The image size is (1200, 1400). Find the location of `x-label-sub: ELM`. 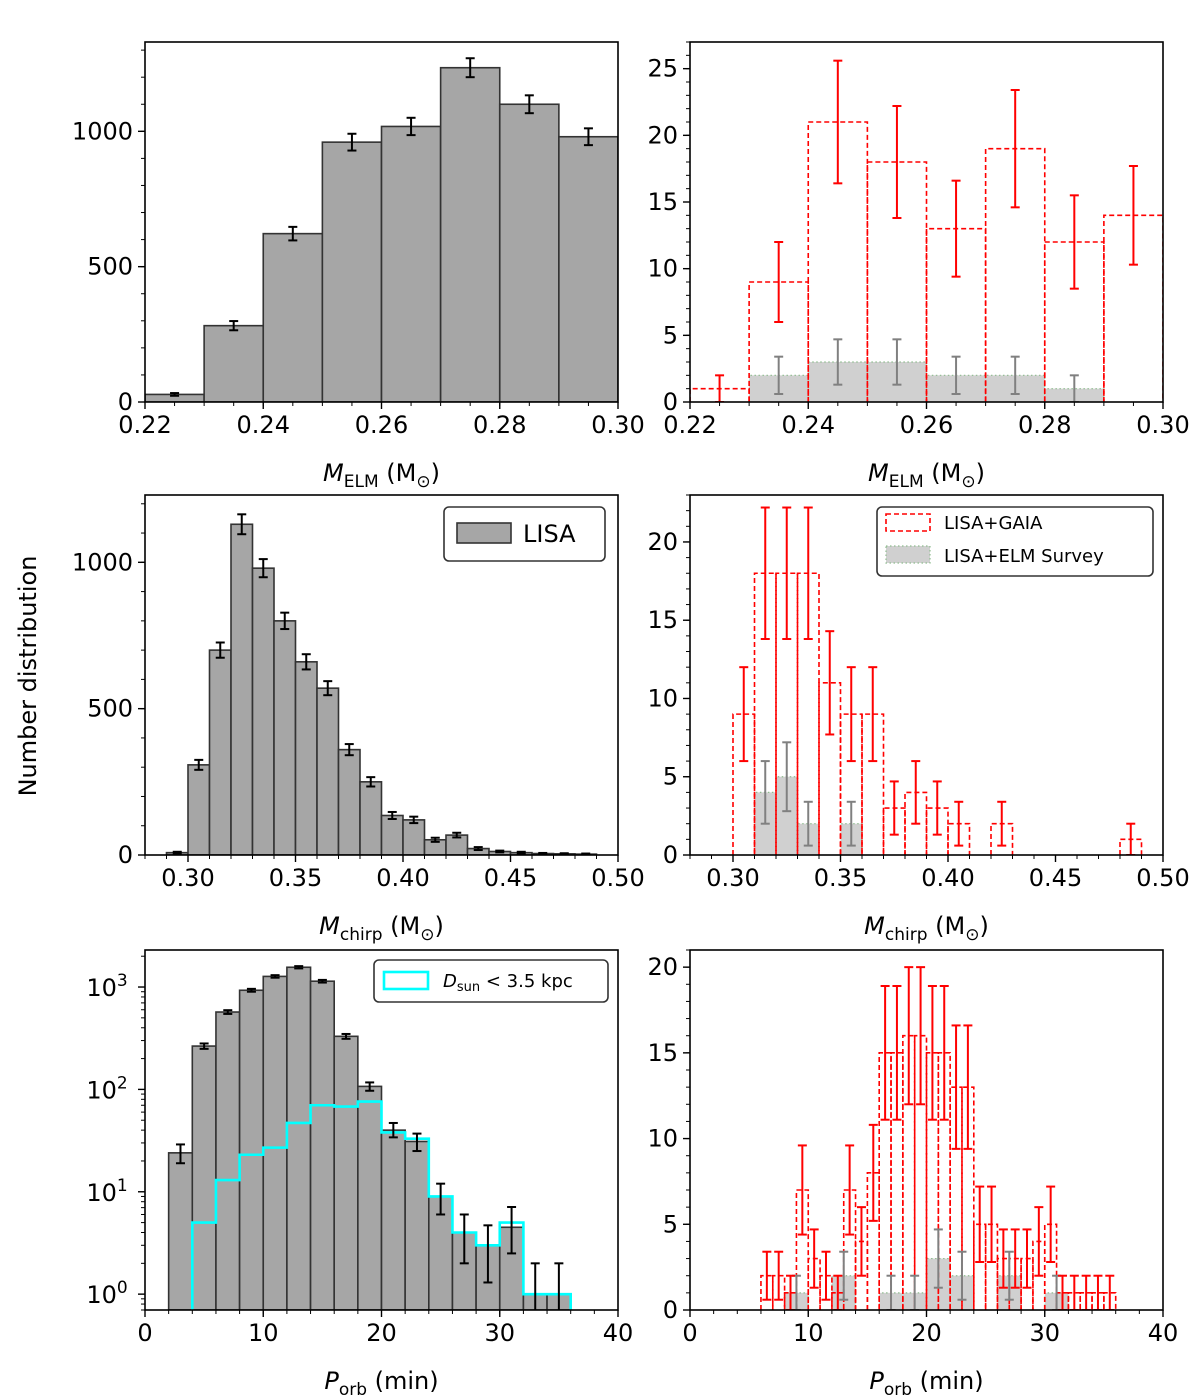

x-label-sub: ELM is located at coordinates (906, 482).